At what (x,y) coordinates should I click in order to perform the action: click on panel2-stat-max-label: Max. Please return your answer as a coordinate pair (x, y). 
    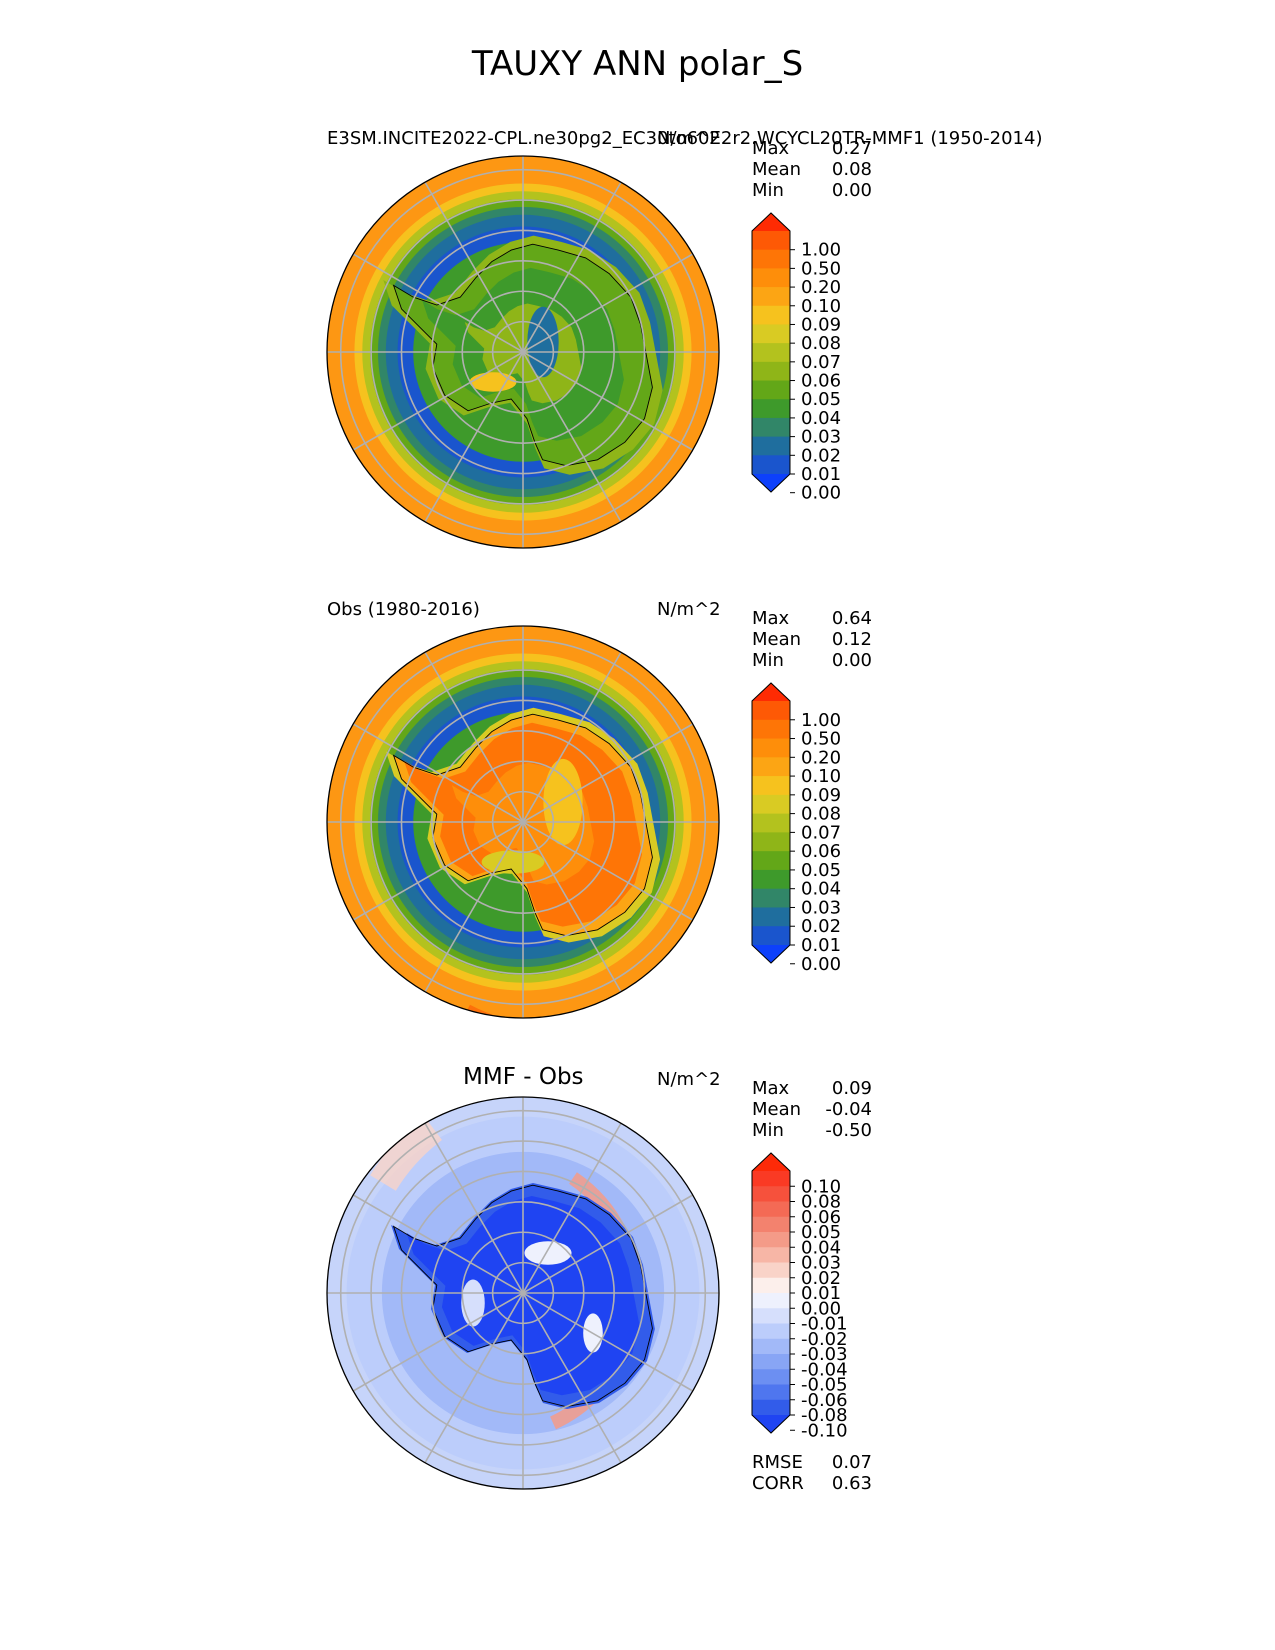
    Looking at the image, I should click on (771, 618).